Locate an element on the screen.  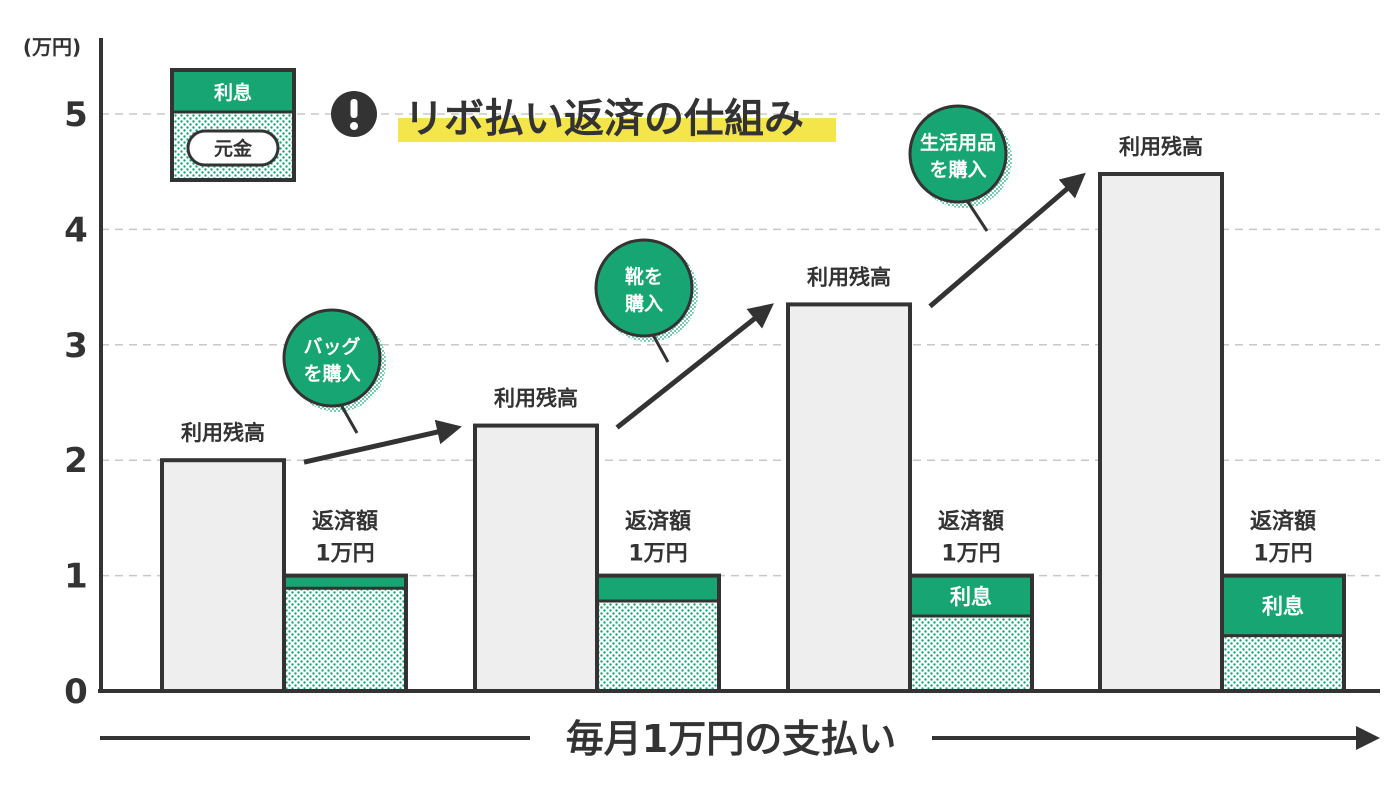
x-caption-arrowhead-icon is located at coordinates (1368, 738).